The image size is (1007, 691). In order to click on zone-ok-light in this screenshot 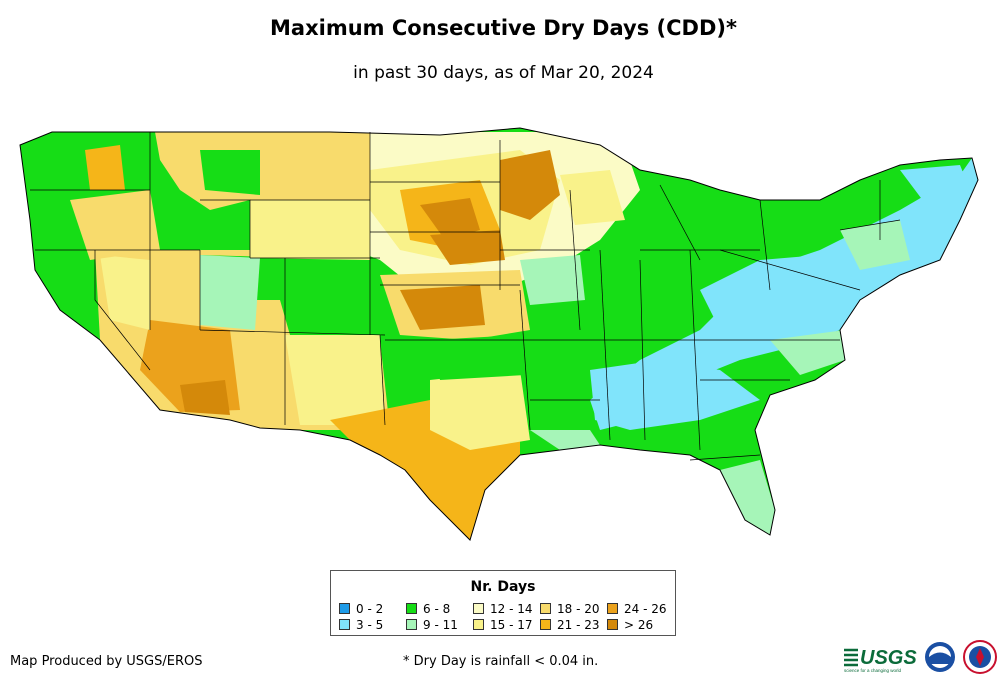, I will do `click(477, 357)`.